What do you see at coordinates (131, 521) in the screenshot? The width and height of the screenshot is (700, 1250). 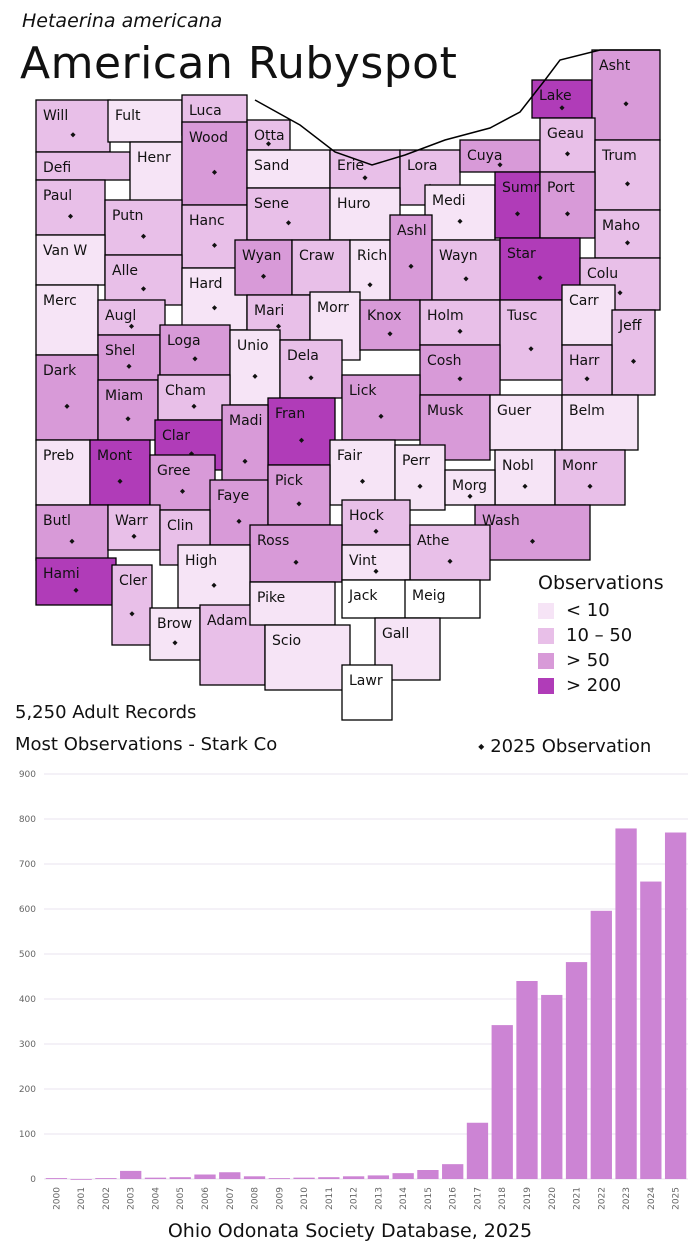 I see `county-label: Warr` at bounding box center [131, 521].